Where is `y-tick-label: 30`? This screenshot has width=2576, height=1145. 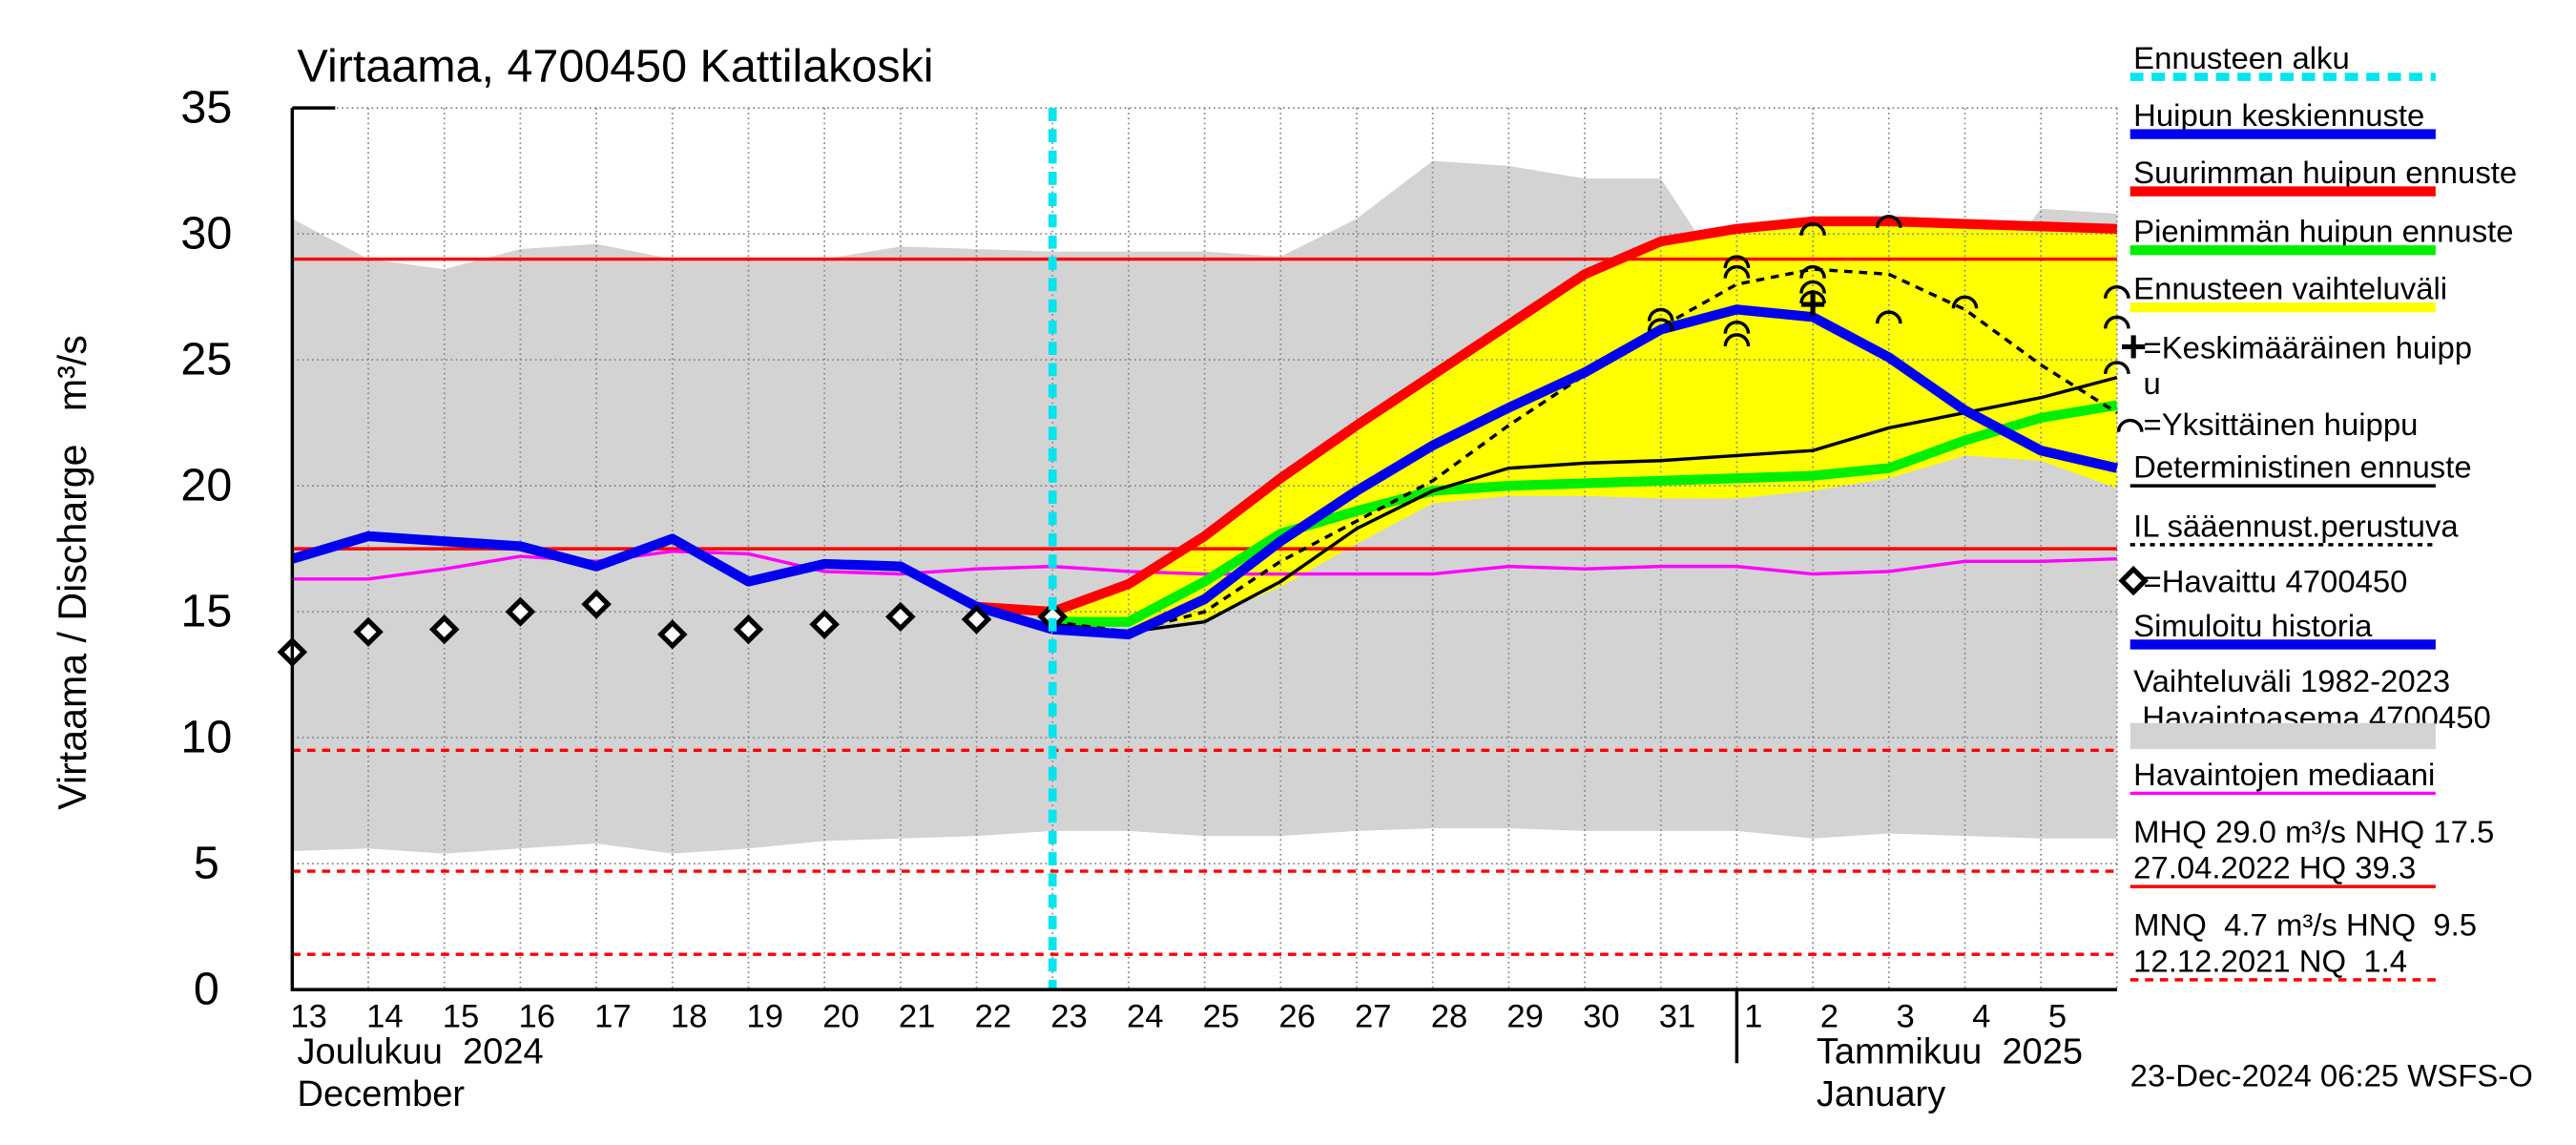 y-tick-label: 30 is located at coordinates (206, 234).